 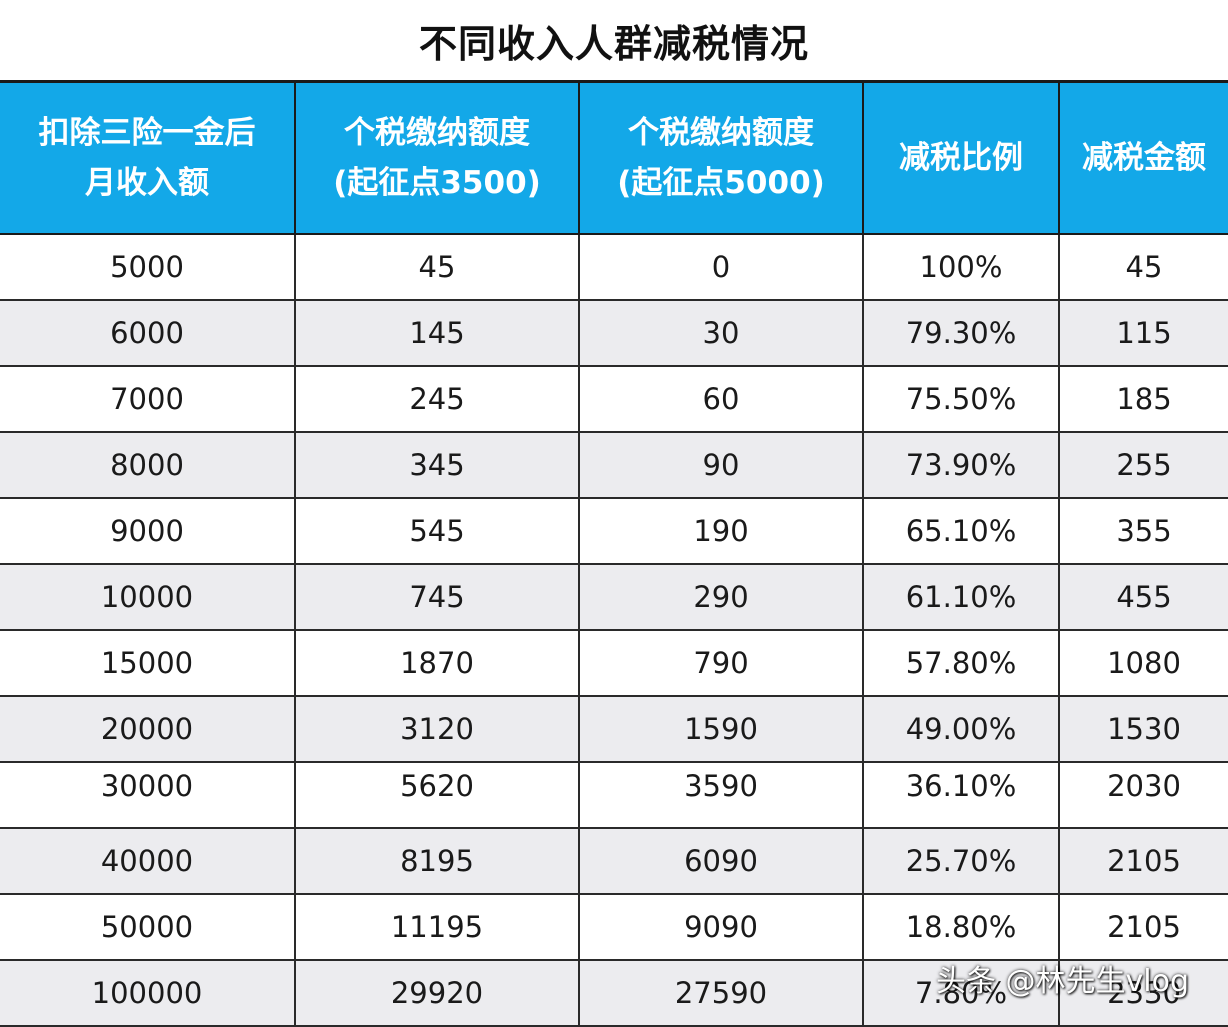 I want to click on header-label-line: (起征点5000), so click(x=721, y=182).